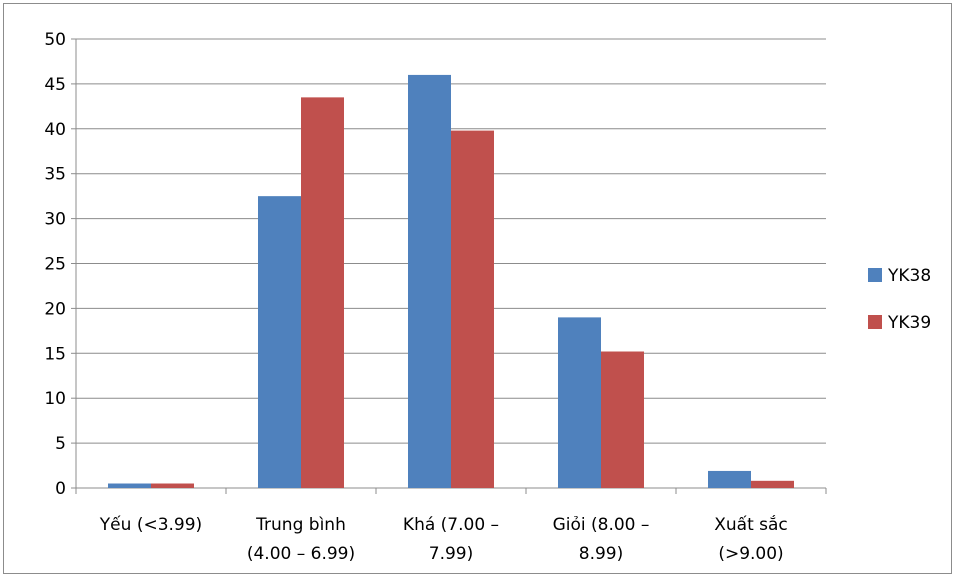  Describe the element at coordinates (751, 524) in the screenshot. I see `x-category-label: Xuất sắc` at that location.